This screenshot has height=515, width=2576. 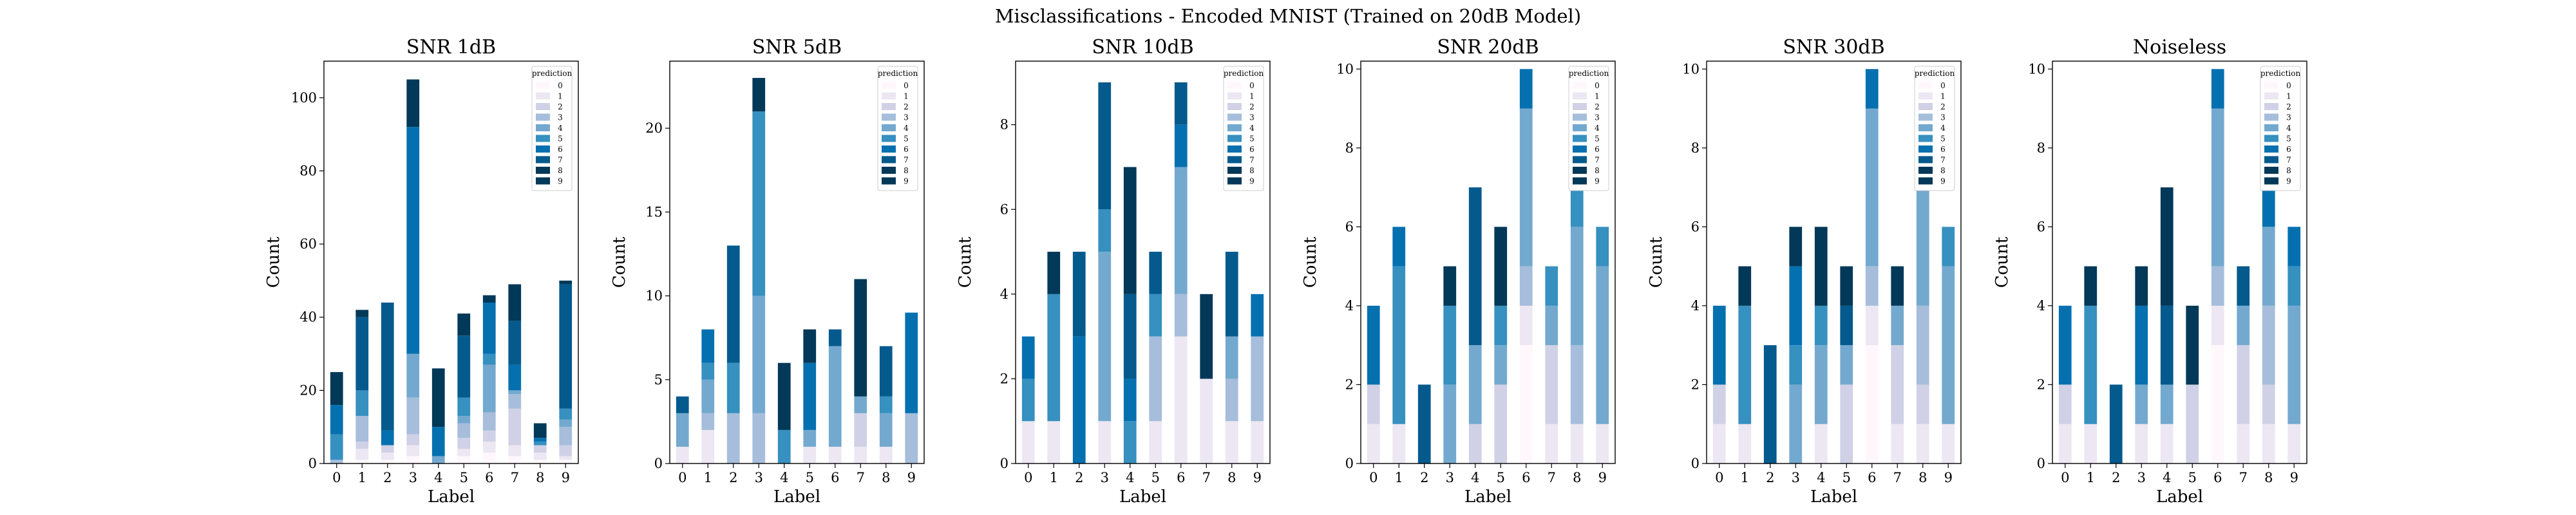 What do you see at coordinates (2289, 139) in the screenshot?
I see `legend-label: 5` at bounding box center [2289, 139].